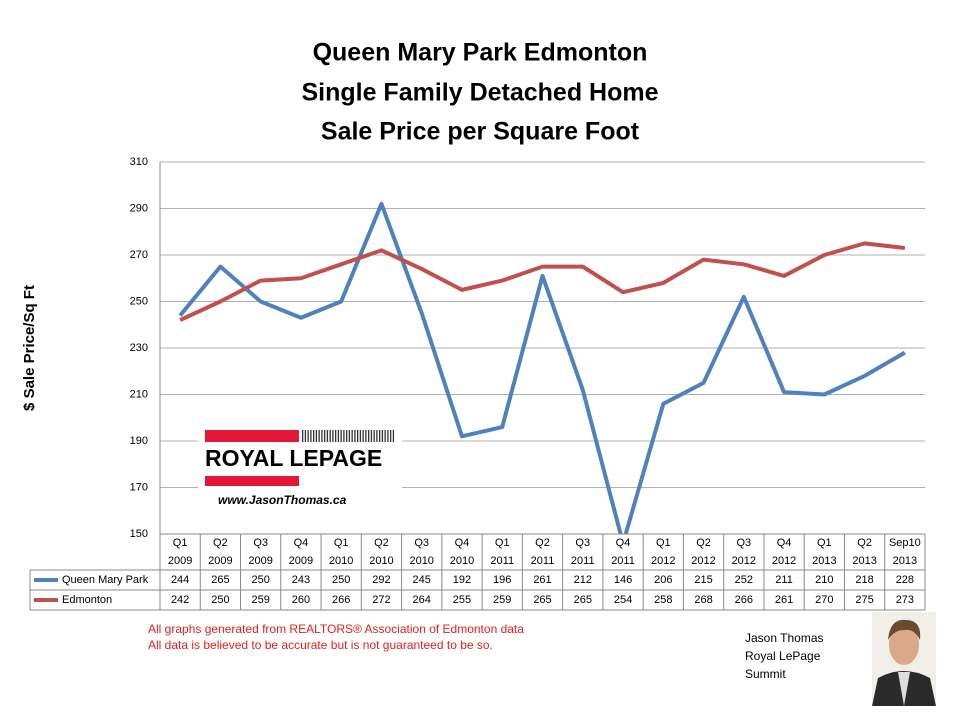 This screenshot has height=720, width=960. What do you see at coordinates (301, 600) in the screenshot?
I see `table-value: 260` at bounding box center [301, 600].